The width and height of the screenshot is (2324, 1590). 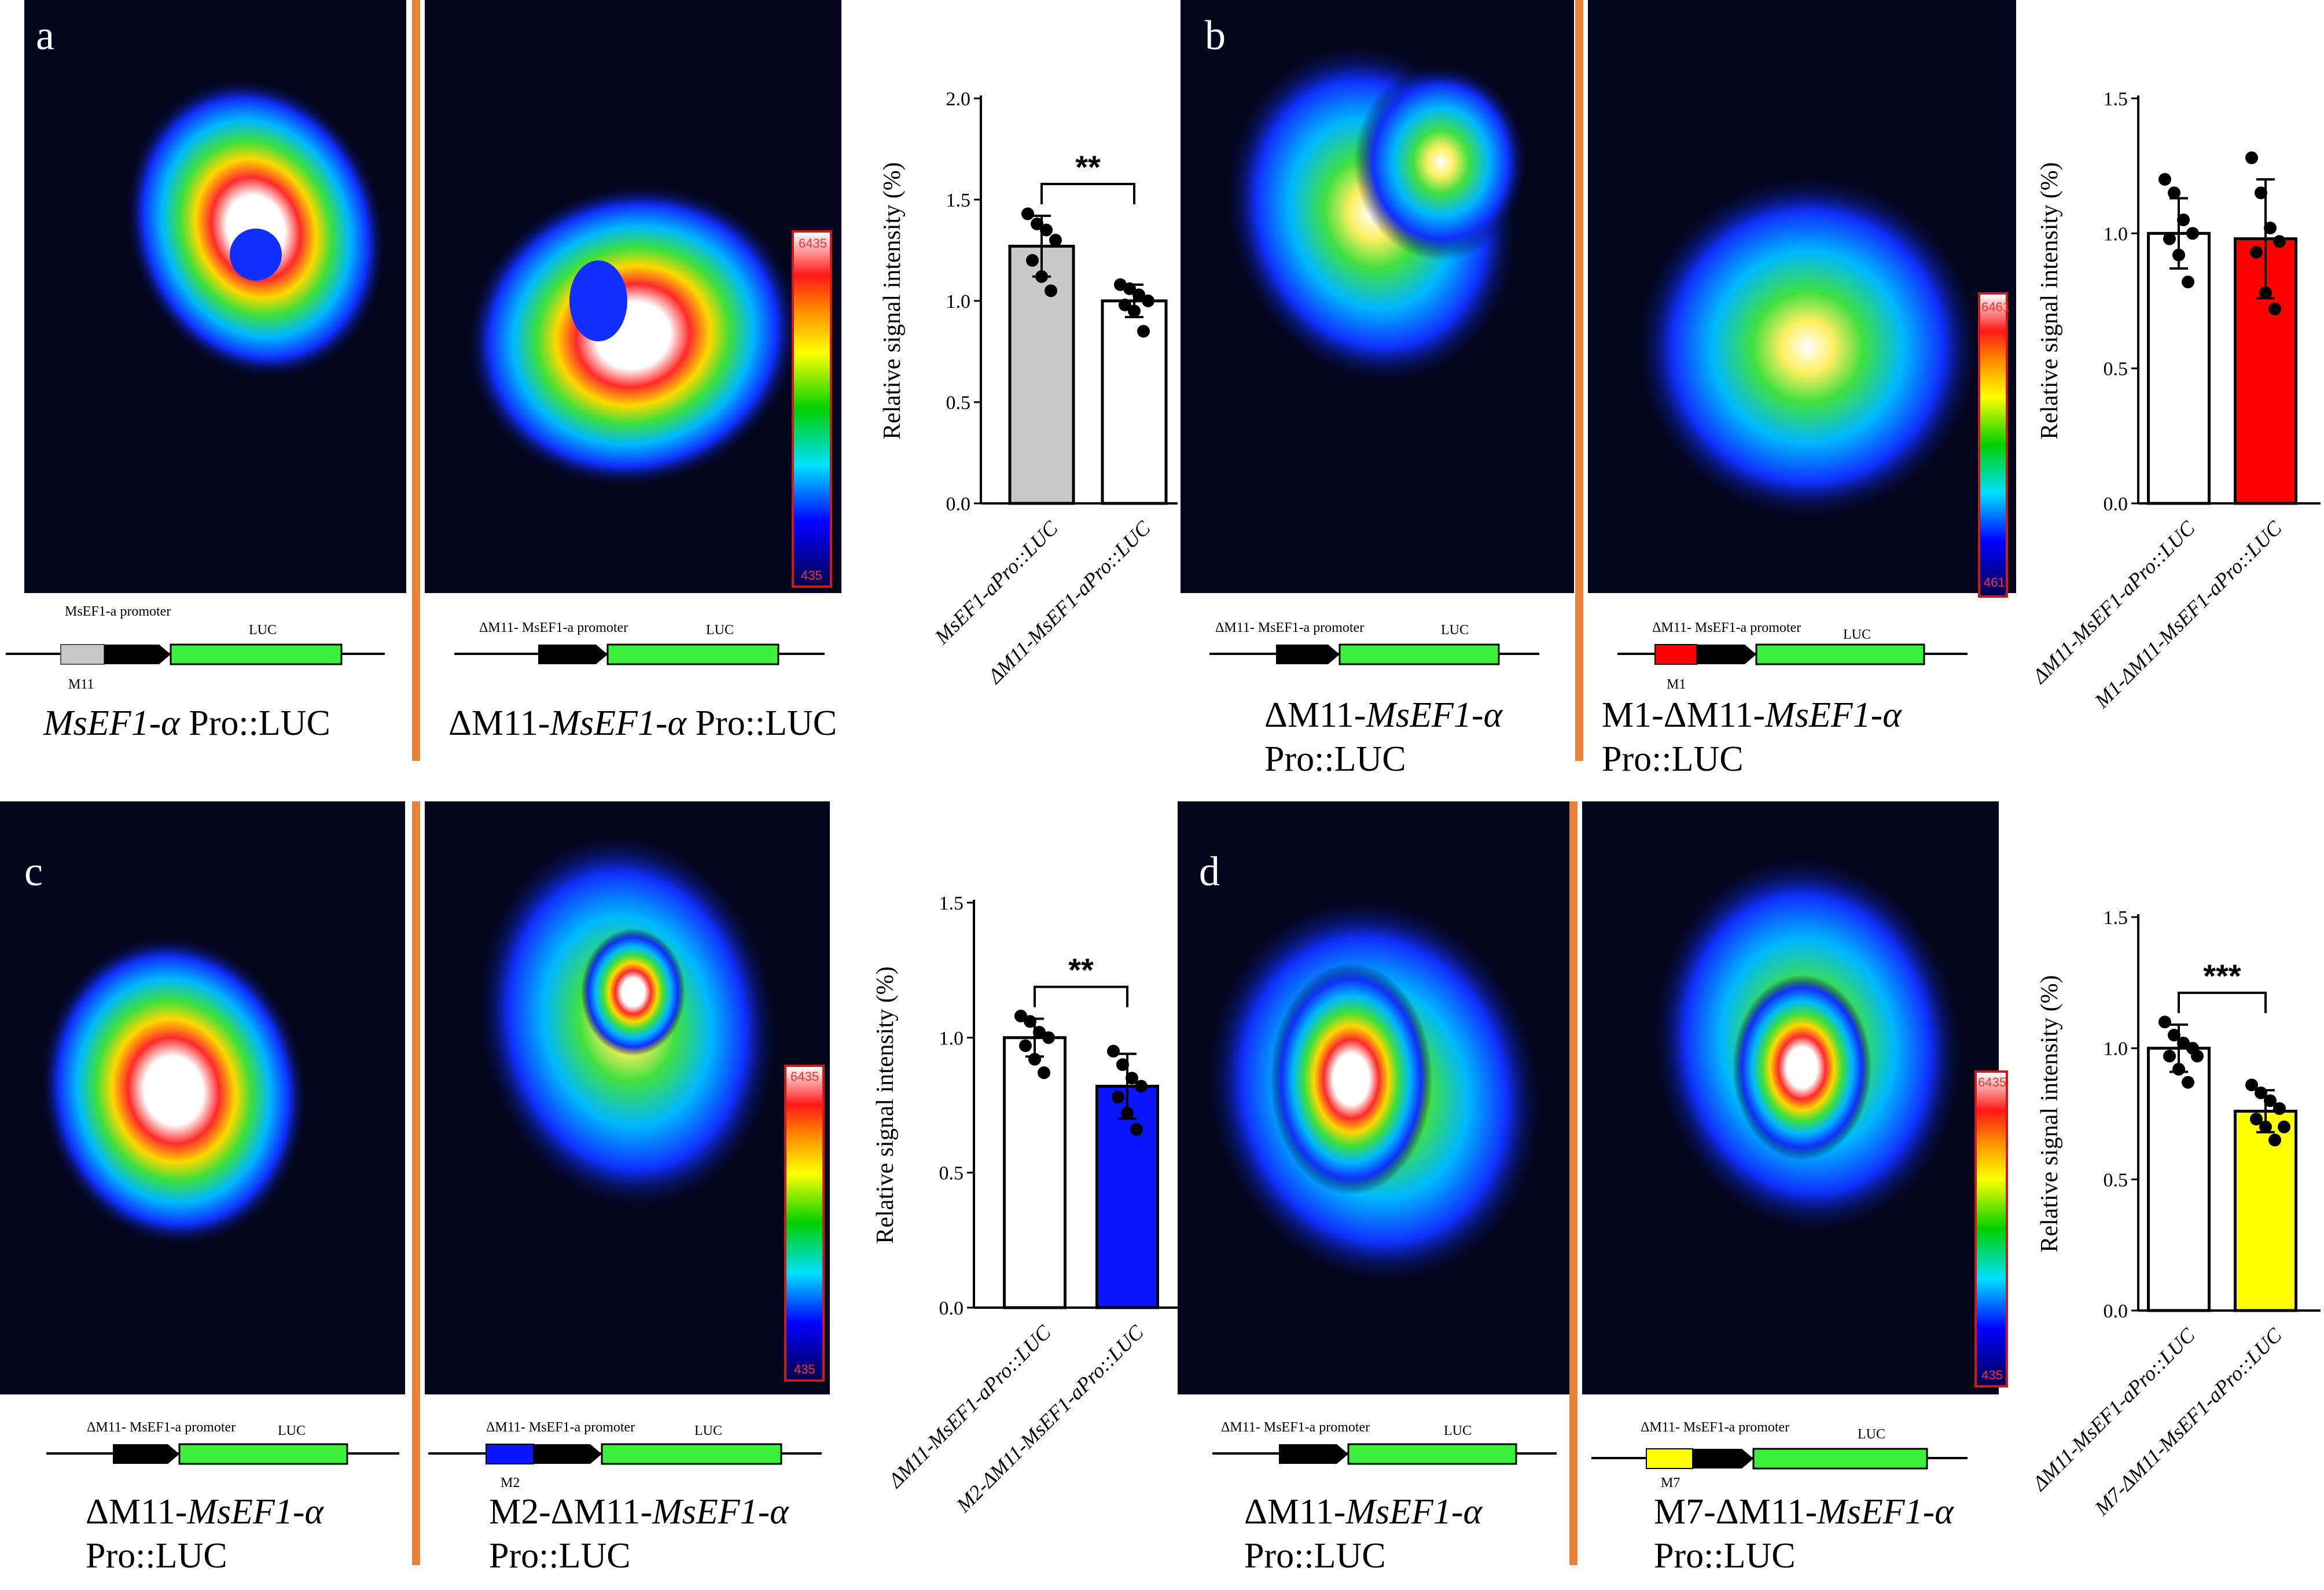 I want to click on construct-caption-a1: MsEF1-α Pro::LUC, so click(x=186, y=723).